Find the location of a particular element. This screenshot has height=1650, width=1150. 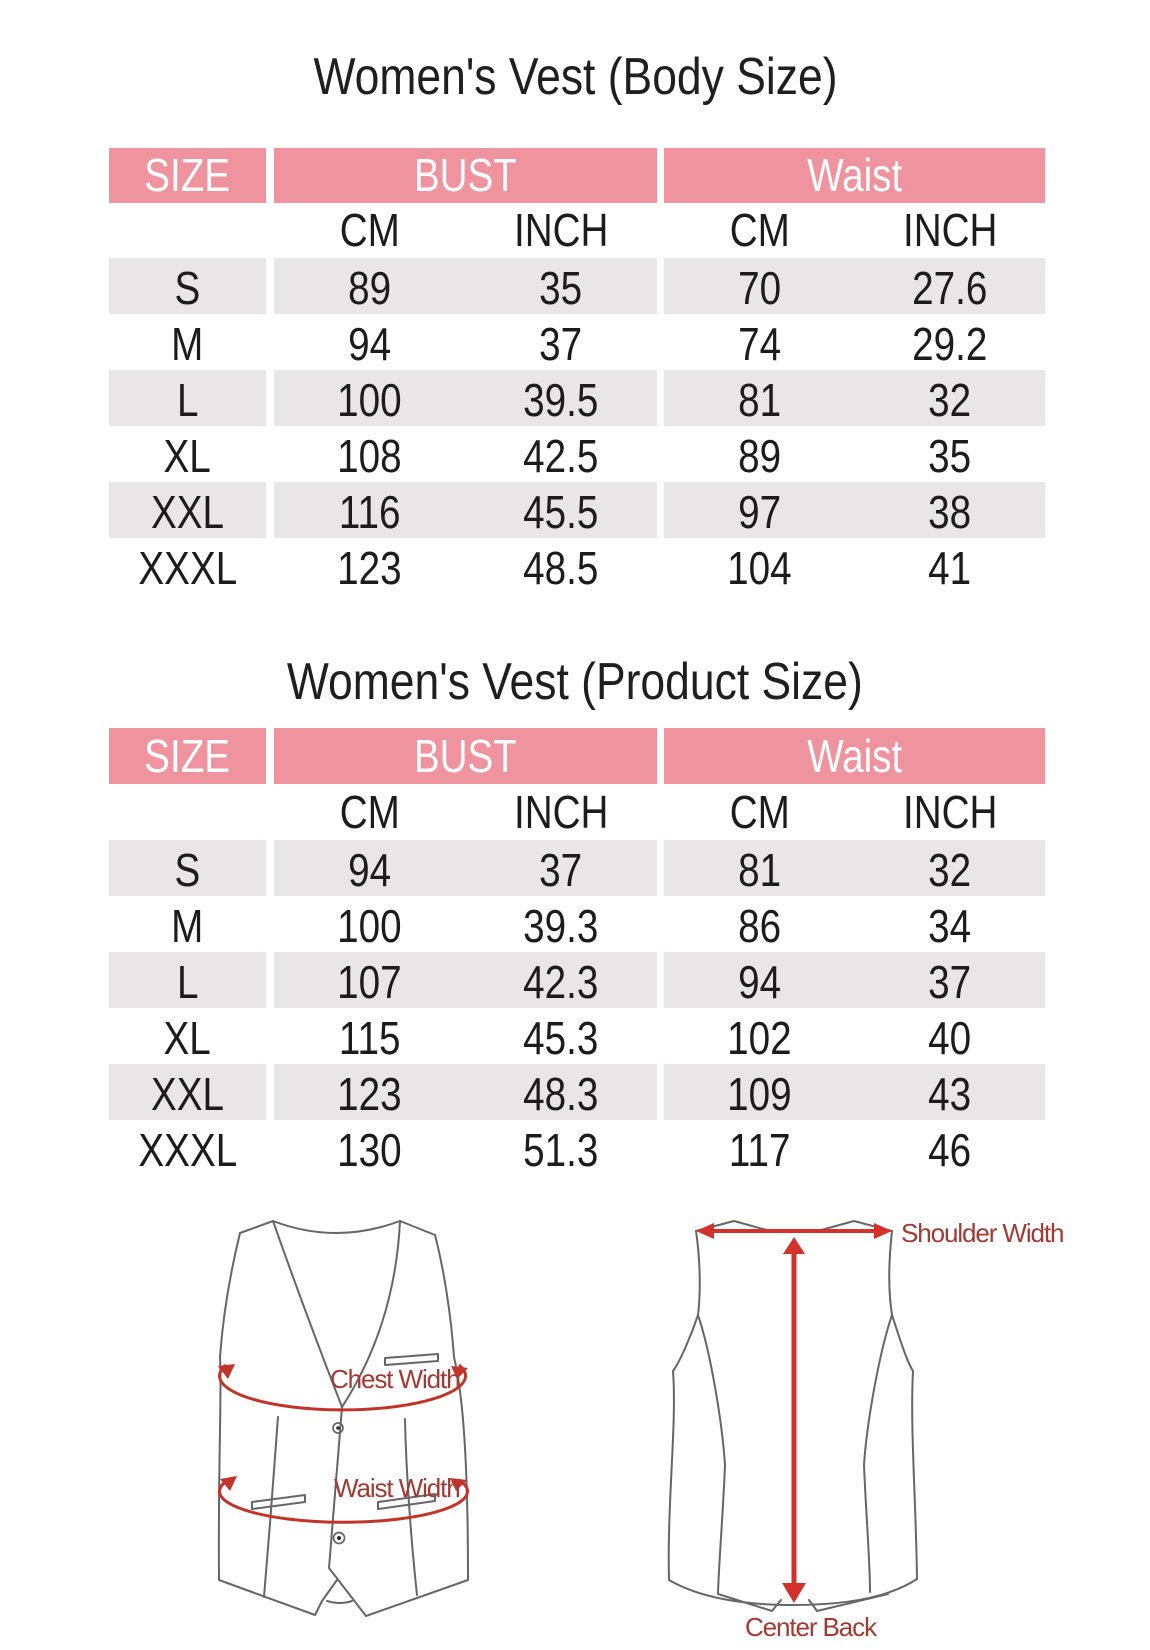

svg-text: Waist Width is located at coordinates (397, 1488).